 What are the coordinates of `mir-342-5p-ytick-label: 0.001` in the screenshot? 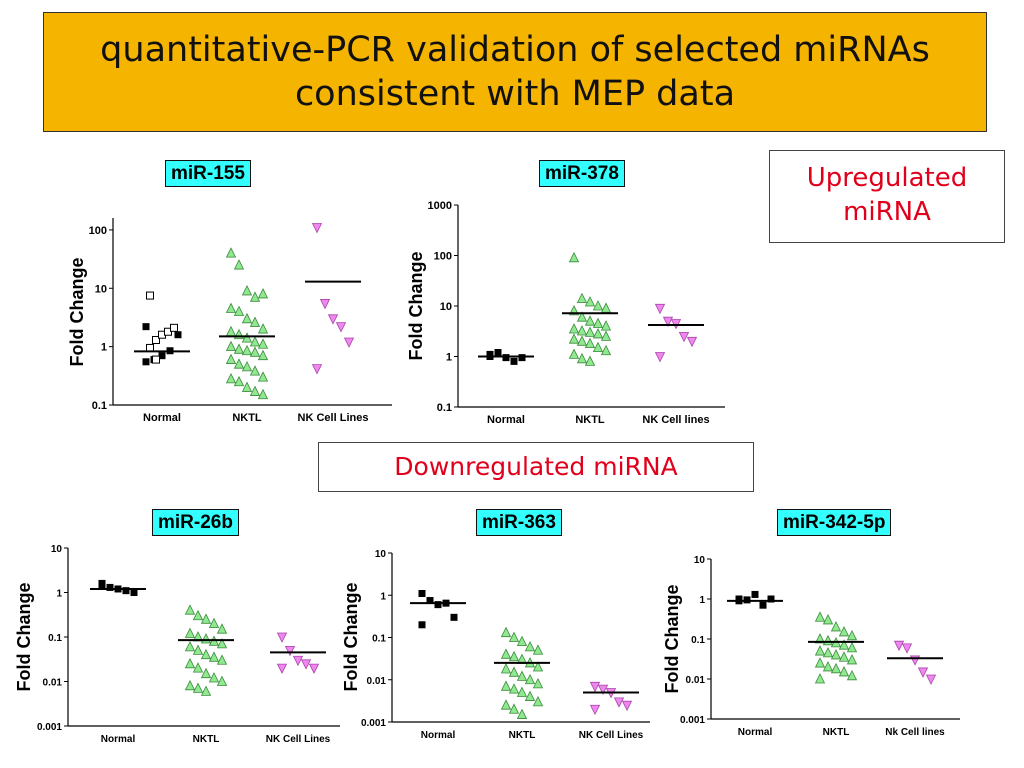 It's located at (692, 720).